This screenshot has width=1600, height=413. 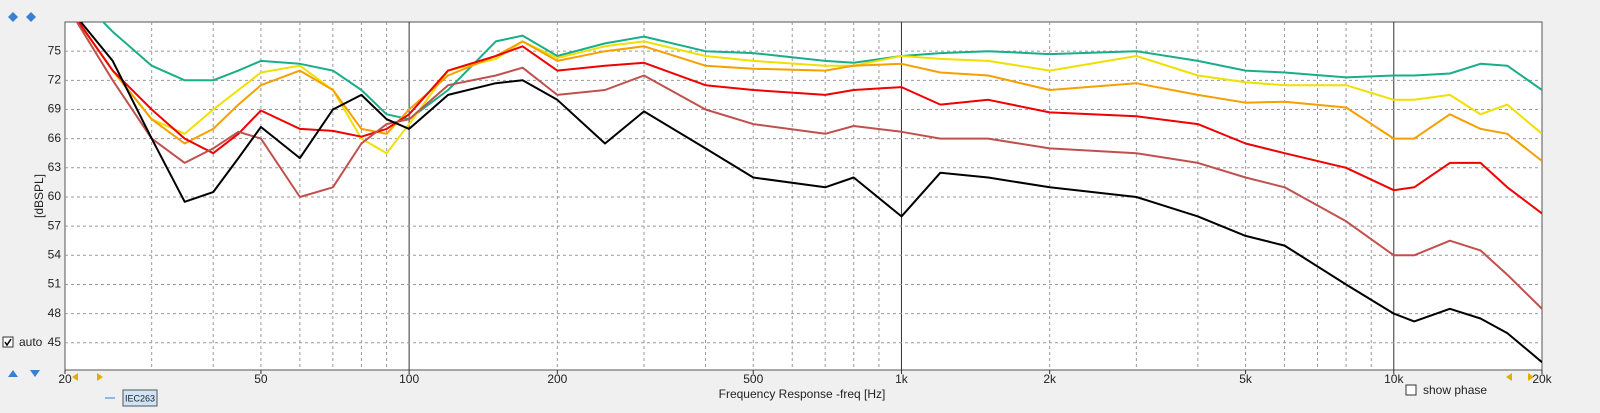 I want to click on x-tick-label: 1k, so click(x=902, y=379).